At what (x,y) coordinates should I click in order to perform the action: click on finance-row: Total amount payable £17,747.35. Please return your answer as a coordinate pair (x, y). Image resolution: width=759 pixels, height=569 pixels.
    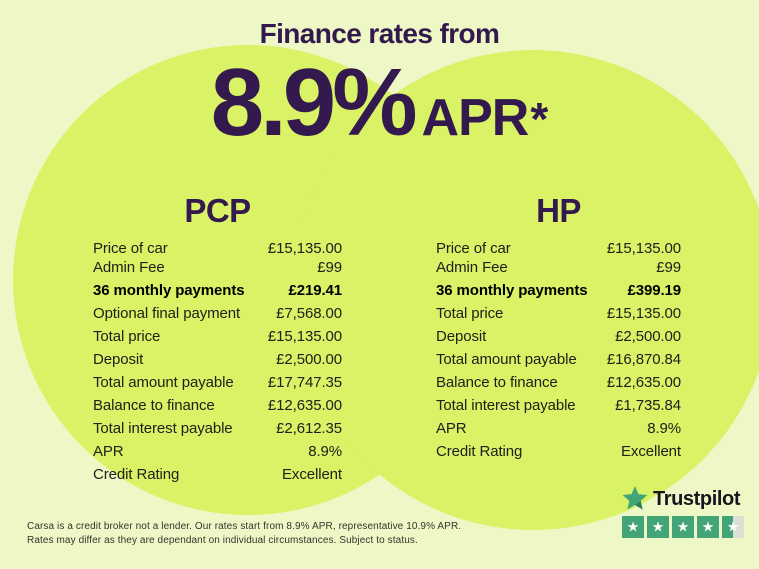
    Looking at the image, I should click on (217, 383).